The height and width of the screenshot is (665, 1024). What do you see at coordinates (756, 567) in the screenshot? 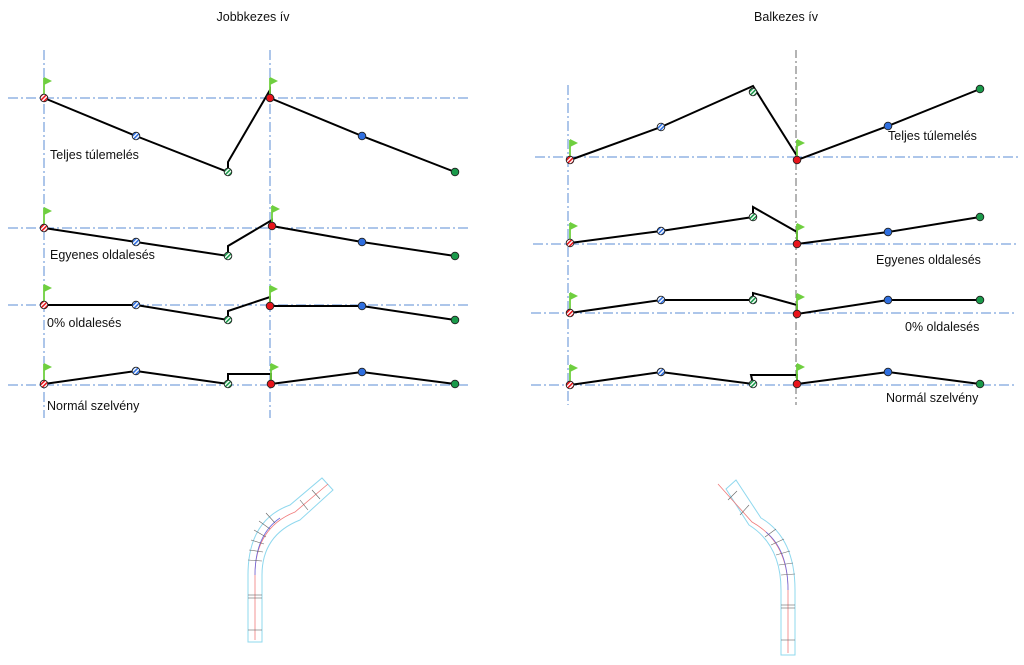
I see `right-road-plan` at bounding box center [756, 567].